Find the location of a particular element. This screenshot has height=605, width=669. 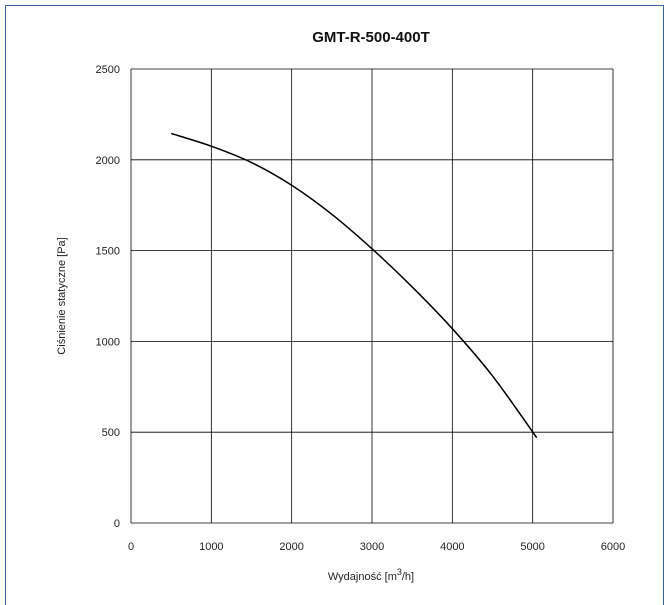

x-tick-label: 2000 is located at coordinates (291, 547).